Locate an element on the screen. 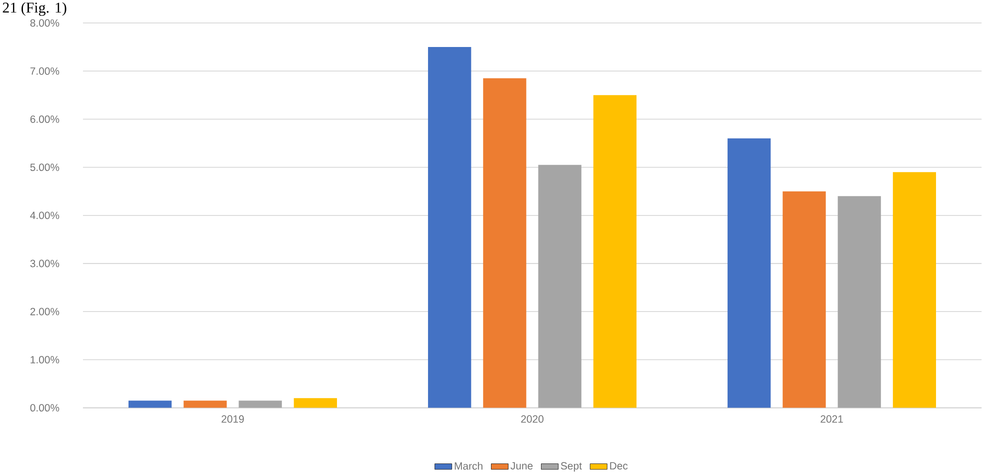 This screenshot has width=982, height=475. x-tick-label: 2020 is located at coordinates (532, 419).